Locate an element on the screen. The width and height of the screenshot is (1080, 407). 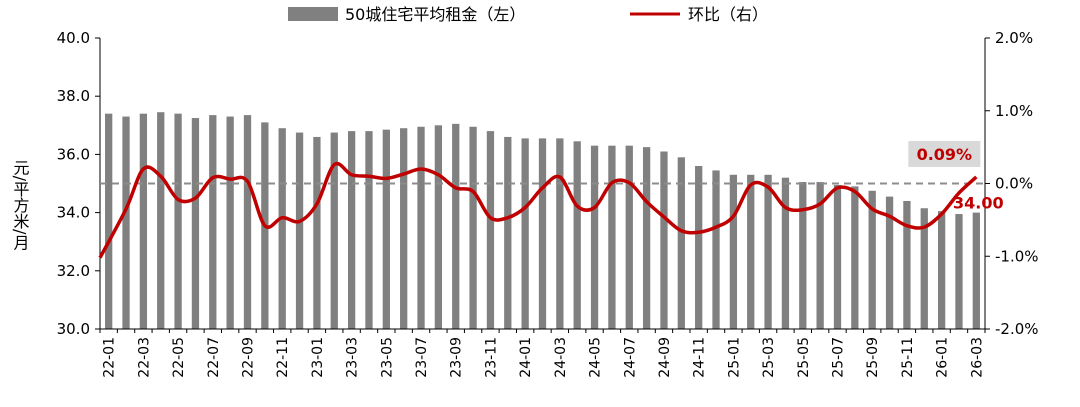
y-axis-label: 元/平方米/月 is located at coordinates (20, 206).